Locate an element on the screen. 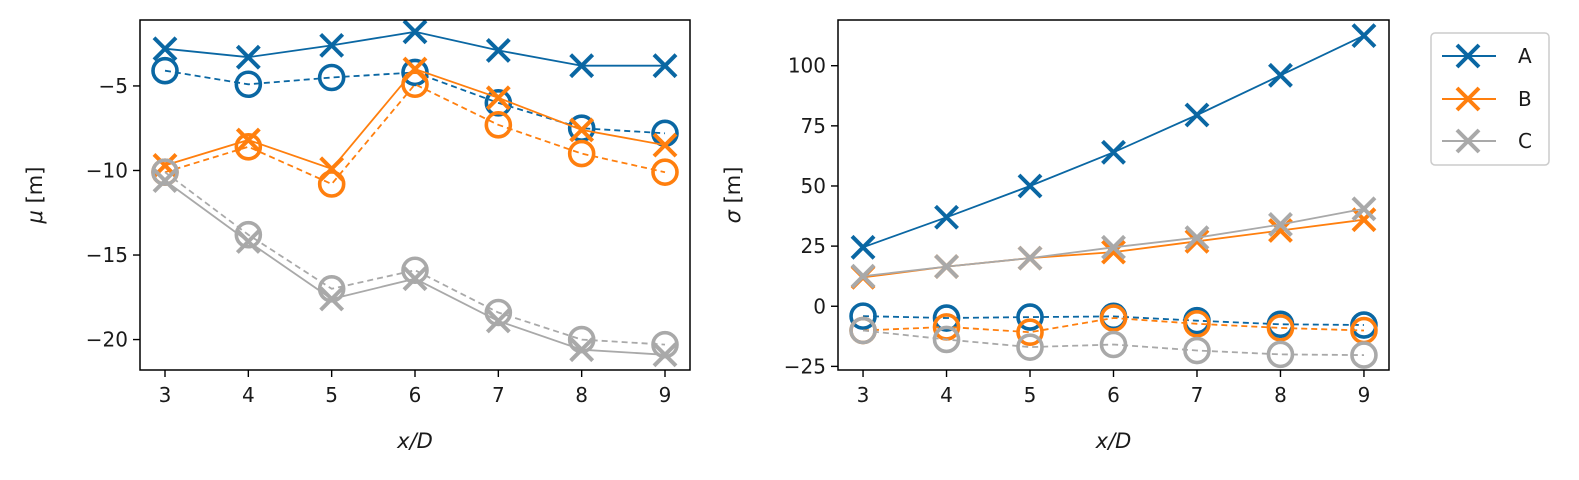 The width and height of the screenshot is (1579, 480). y-axis-symbol: σ is located at coordinates (733, 216).